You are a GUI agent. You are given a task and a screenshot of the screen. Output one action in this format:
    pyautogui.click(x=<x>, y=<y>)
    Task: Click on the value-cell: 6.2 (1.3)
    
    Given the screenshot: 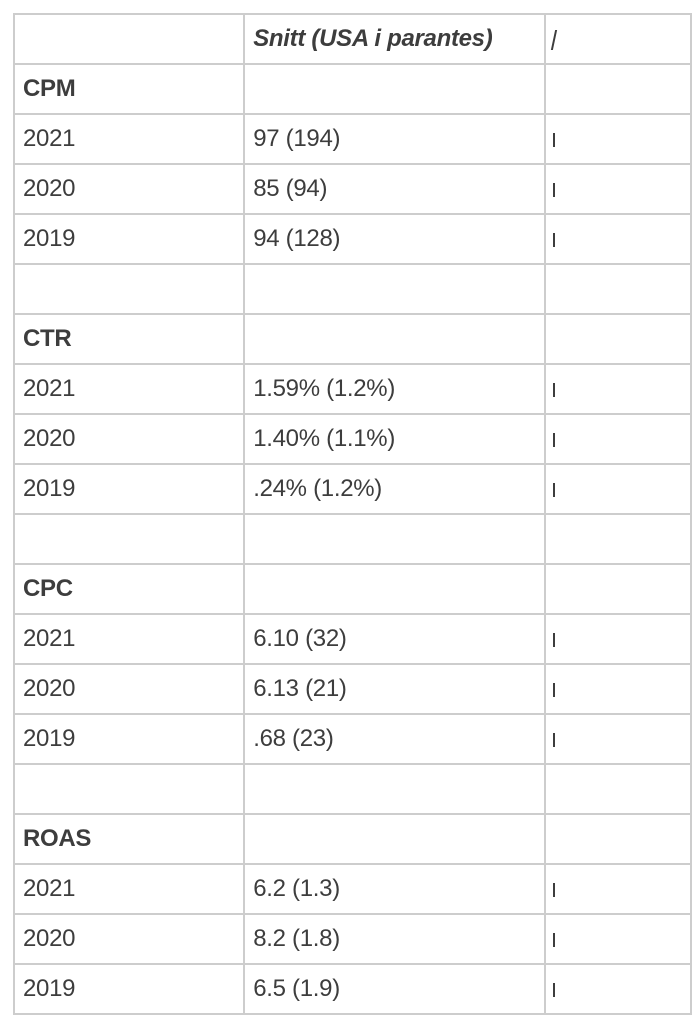 What is the action you would take?
    pyautogui.click(x=394, y=889)
    